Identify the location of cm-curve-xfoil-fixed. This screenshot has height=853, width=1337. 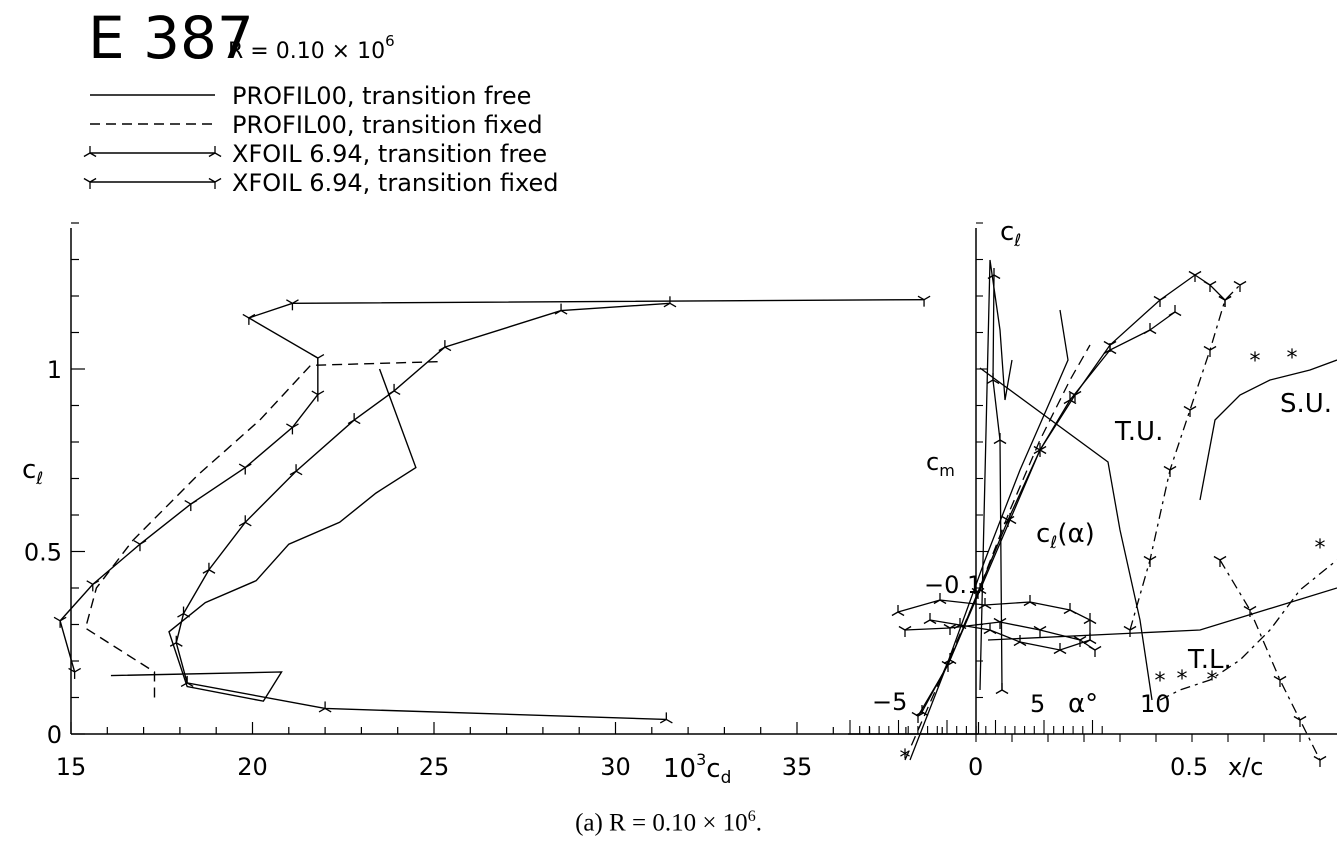
(1000, 636).